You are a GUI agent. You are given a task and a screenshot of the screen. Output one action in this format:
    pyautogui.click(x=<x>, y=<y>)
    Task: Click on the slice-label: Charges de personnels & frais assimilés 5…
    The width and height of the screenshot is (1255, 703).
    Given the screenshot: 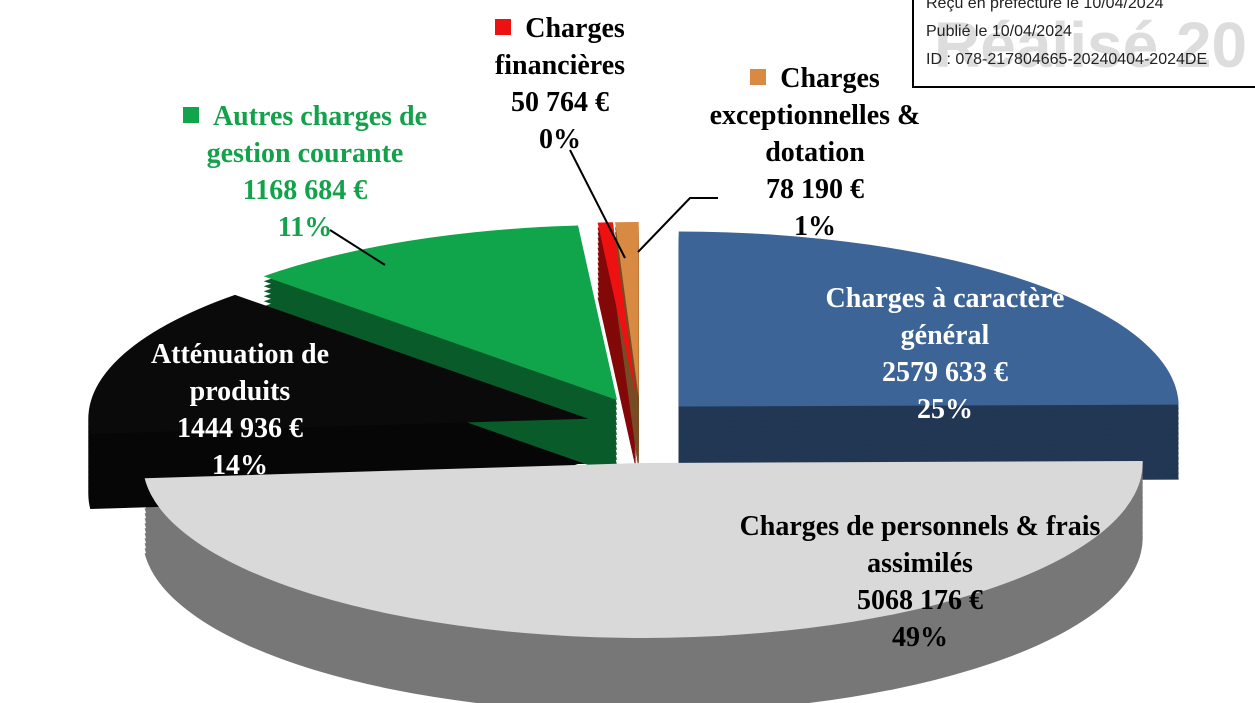 What is the action you would take?
    pyautogui.click(x=920, y=582)
    